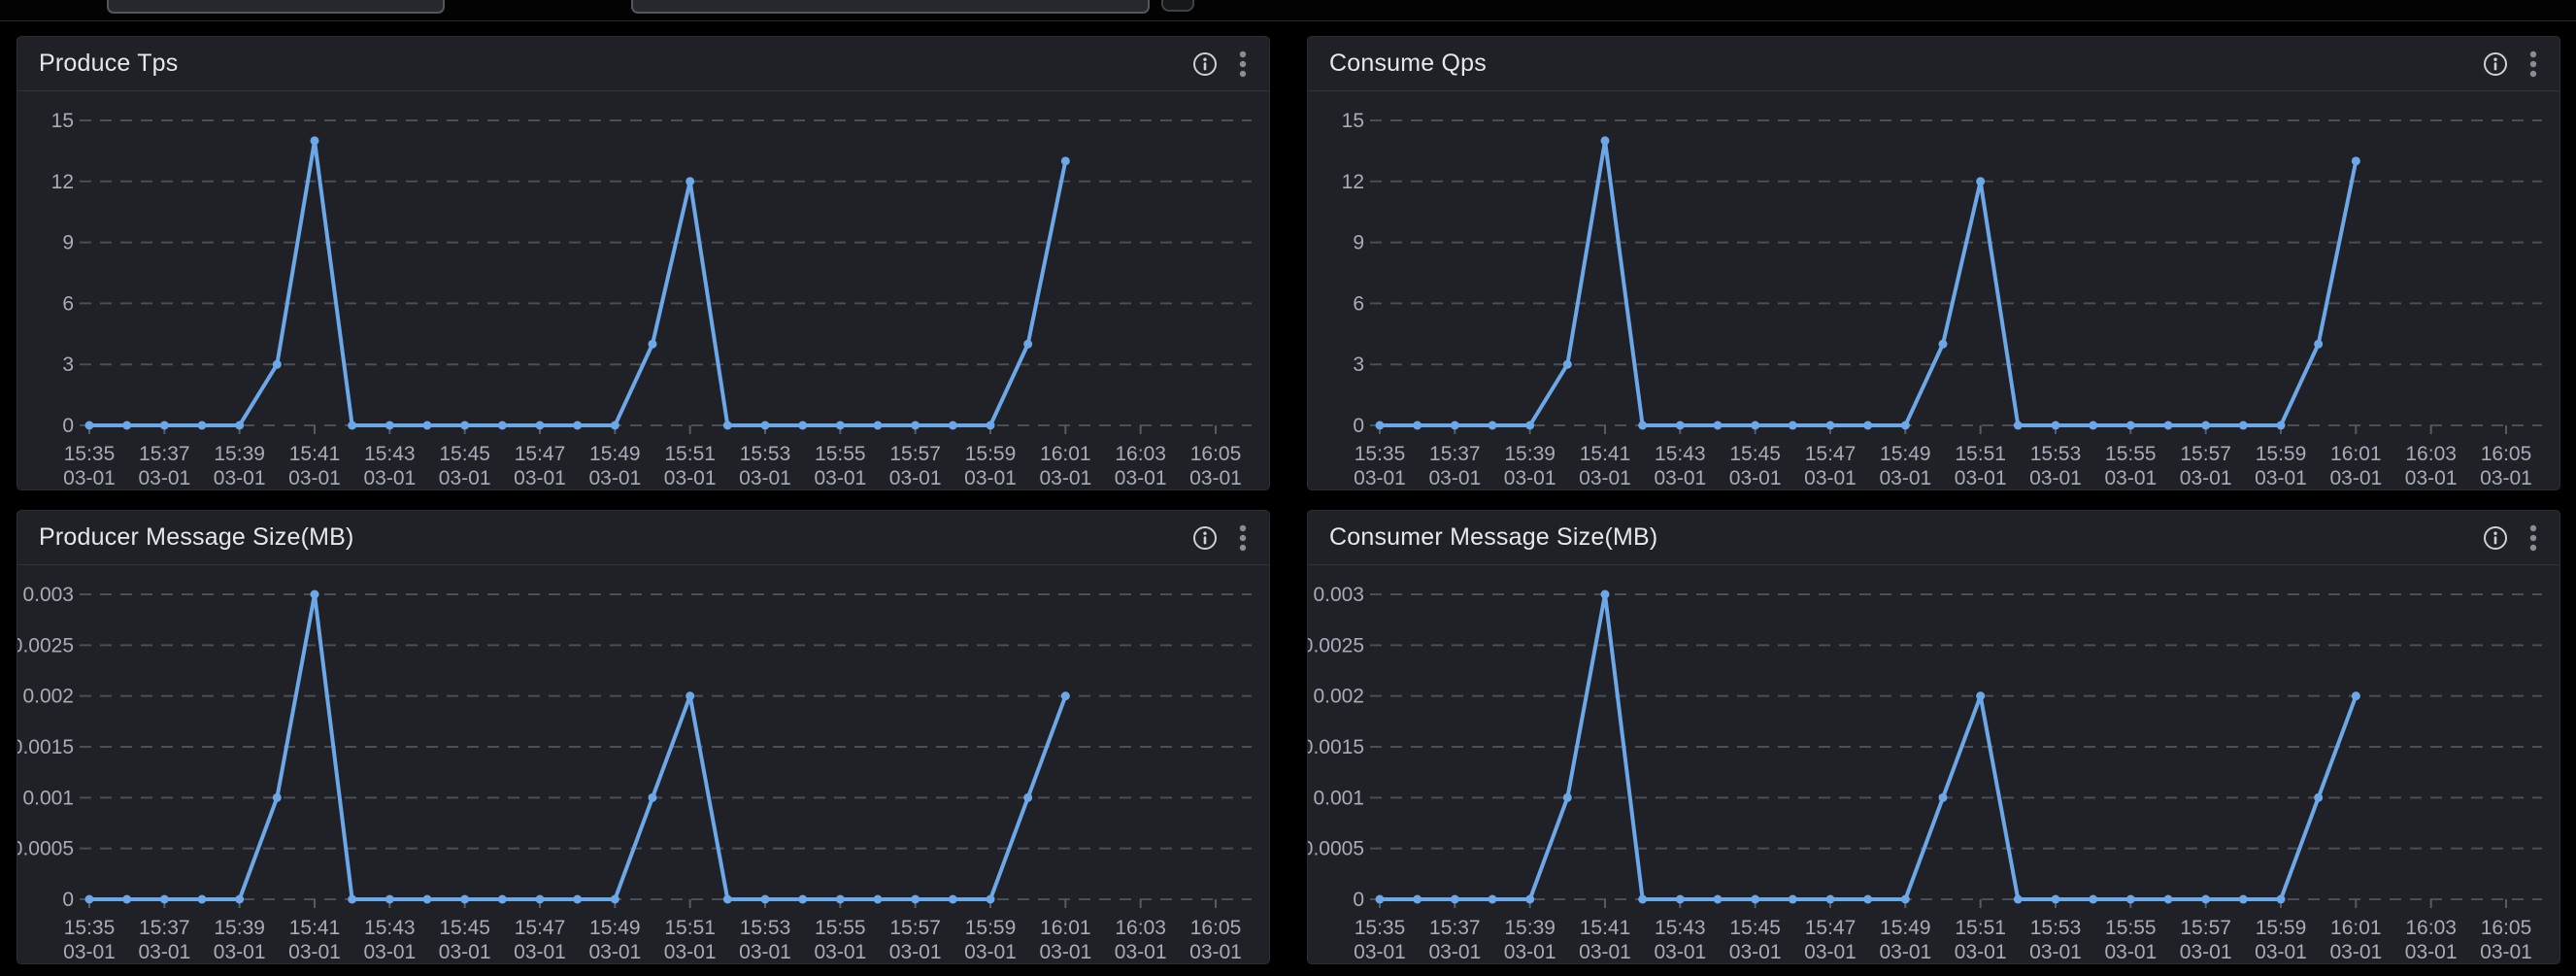 The image size is (2576, 976). What do you see at coordinates (109, 63) in the screenshot?
I see `panel-title: Produce Tps` at bounding box center [109, 63].